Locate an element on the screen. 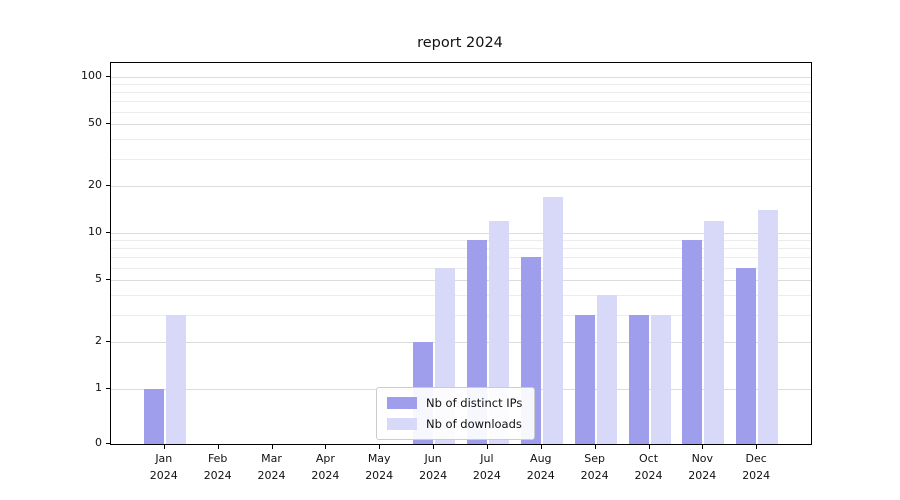 The width and height of the screenshot is (900, 500). x-tick-mark-mar is located at coordinates (272, 447).